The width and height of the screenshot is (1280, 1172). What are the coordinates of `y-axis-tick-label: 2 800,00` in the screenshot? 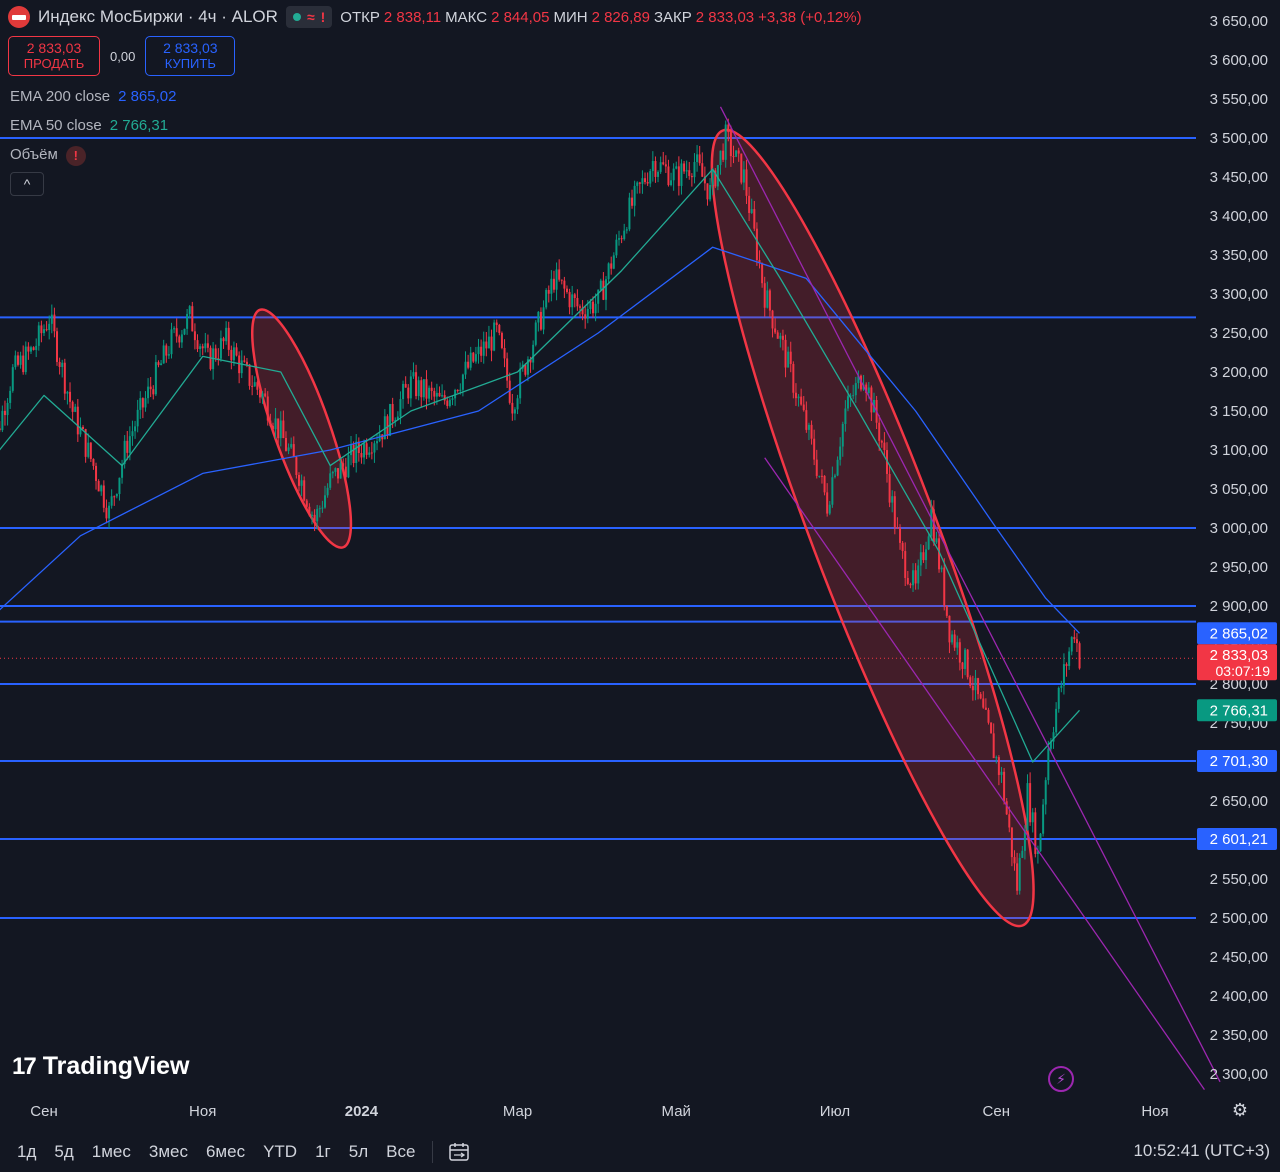 It's located at (1239, 684).